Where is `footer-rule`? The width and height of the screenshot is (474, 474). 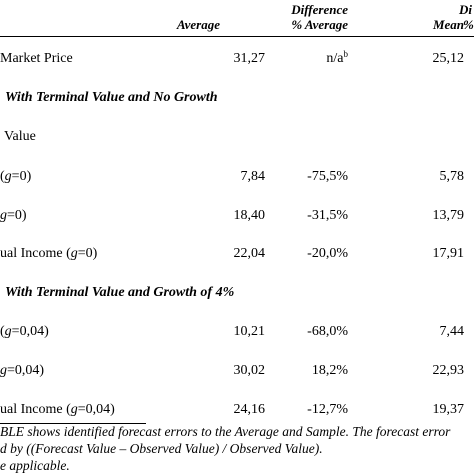
footer-rule is located at coordinates (73, 423).